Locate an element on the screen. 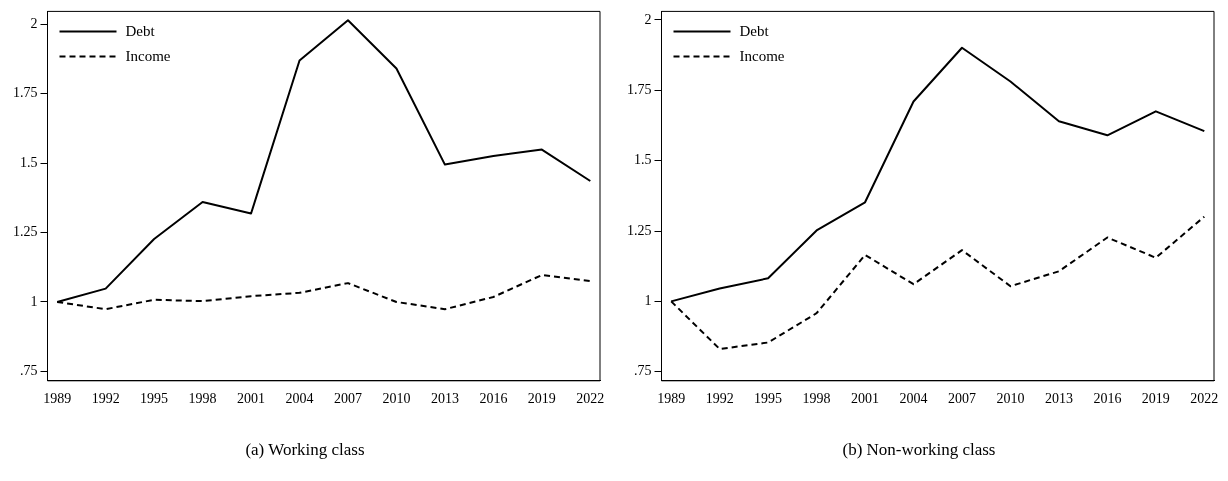 Image resolution: width=1228 pixels, height=481 pixels. text: (b) Non-working class is located at coordinates (919, 450).